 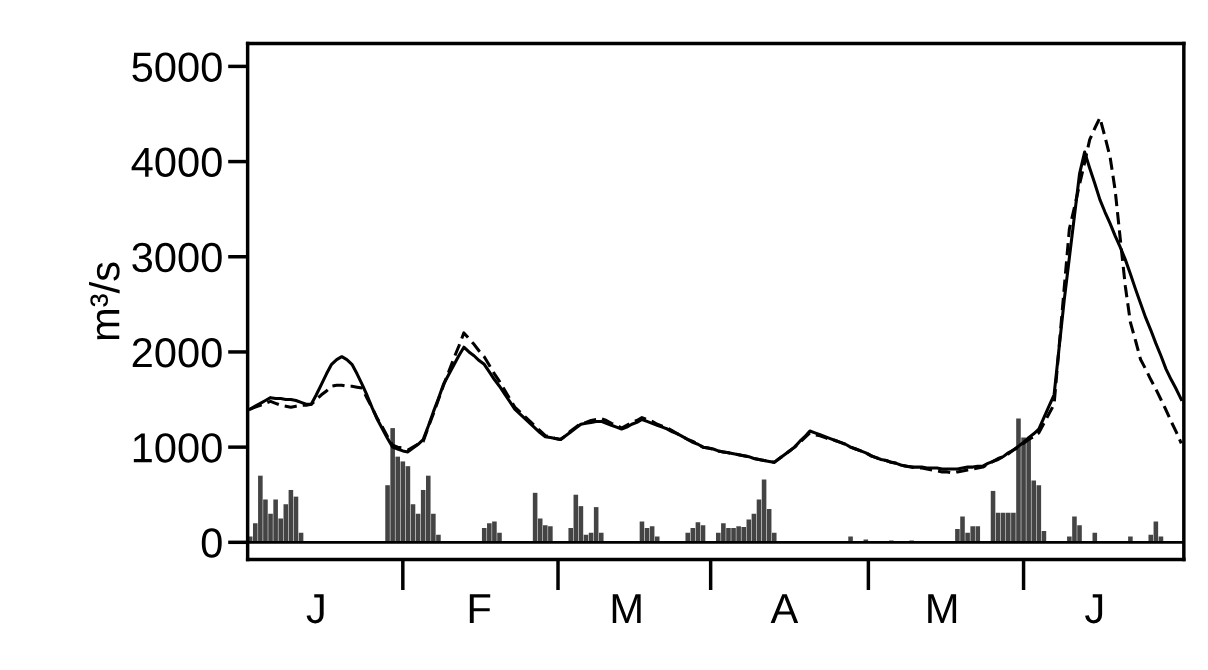 I want to click on y-axis-title: m³/s, so click(x=104, y=301).